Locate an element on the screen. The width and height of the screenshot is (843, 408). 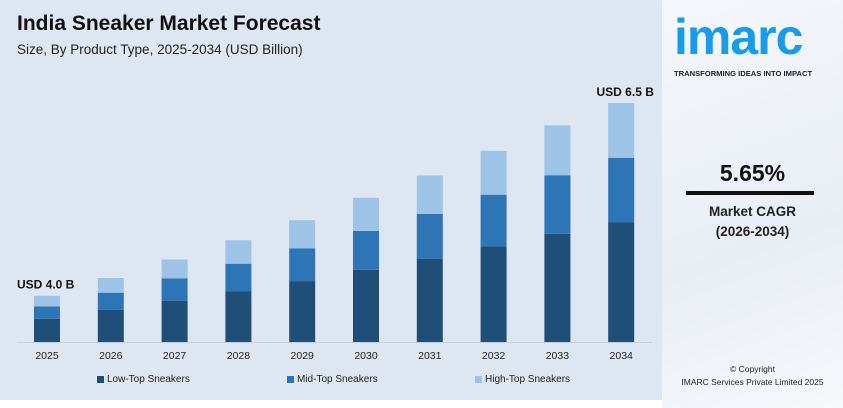
bar-high-top-sneakers-2032 is located at coordinates (493, 172).